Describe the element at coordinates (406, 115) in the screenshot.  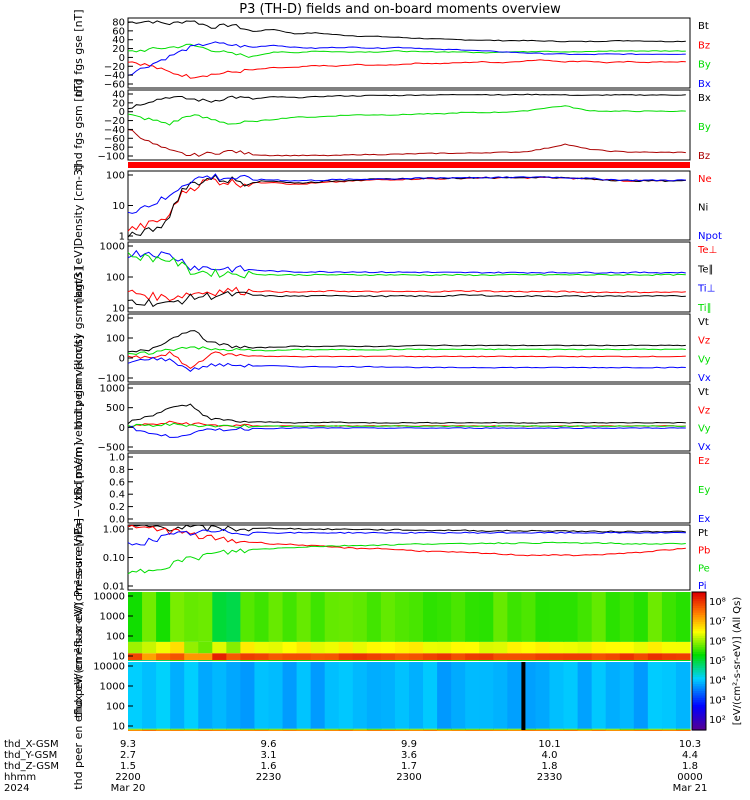
I see `series-line-By` at that location.